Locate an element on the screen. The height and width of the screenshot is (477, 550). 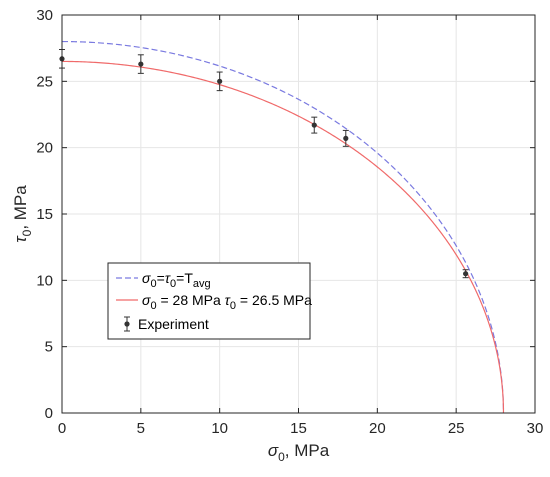
legend-label-average: σ0=τ0=Tavg is located at coordinates (176, 280).